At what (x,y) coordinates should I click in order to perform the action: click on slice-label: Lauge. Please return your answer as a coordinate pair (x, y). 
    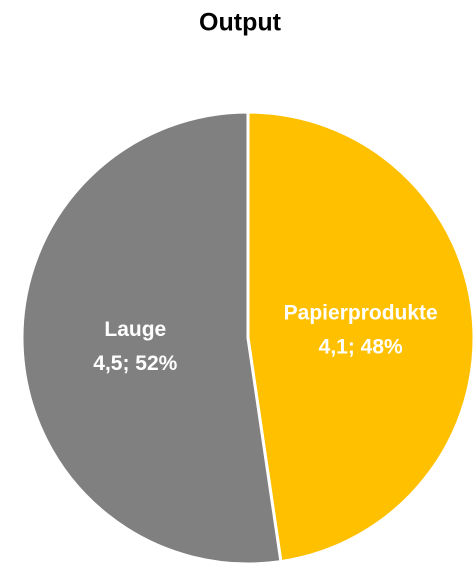
    Looking at the image, I should click on (135, 329).